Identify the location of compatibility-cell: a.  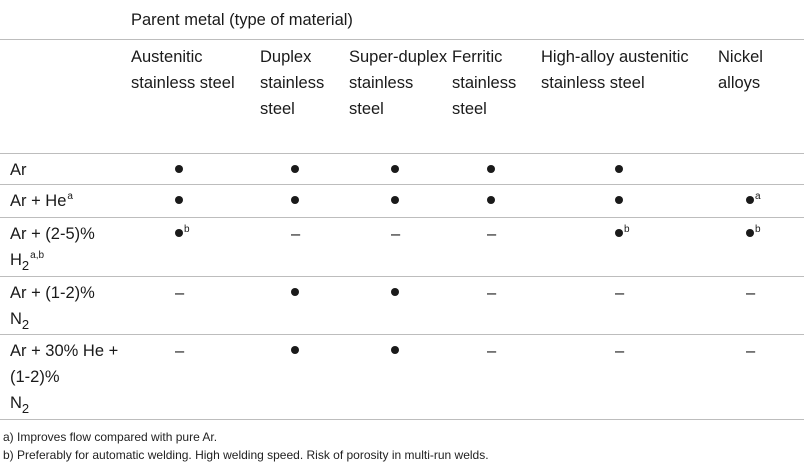
(761, 200).